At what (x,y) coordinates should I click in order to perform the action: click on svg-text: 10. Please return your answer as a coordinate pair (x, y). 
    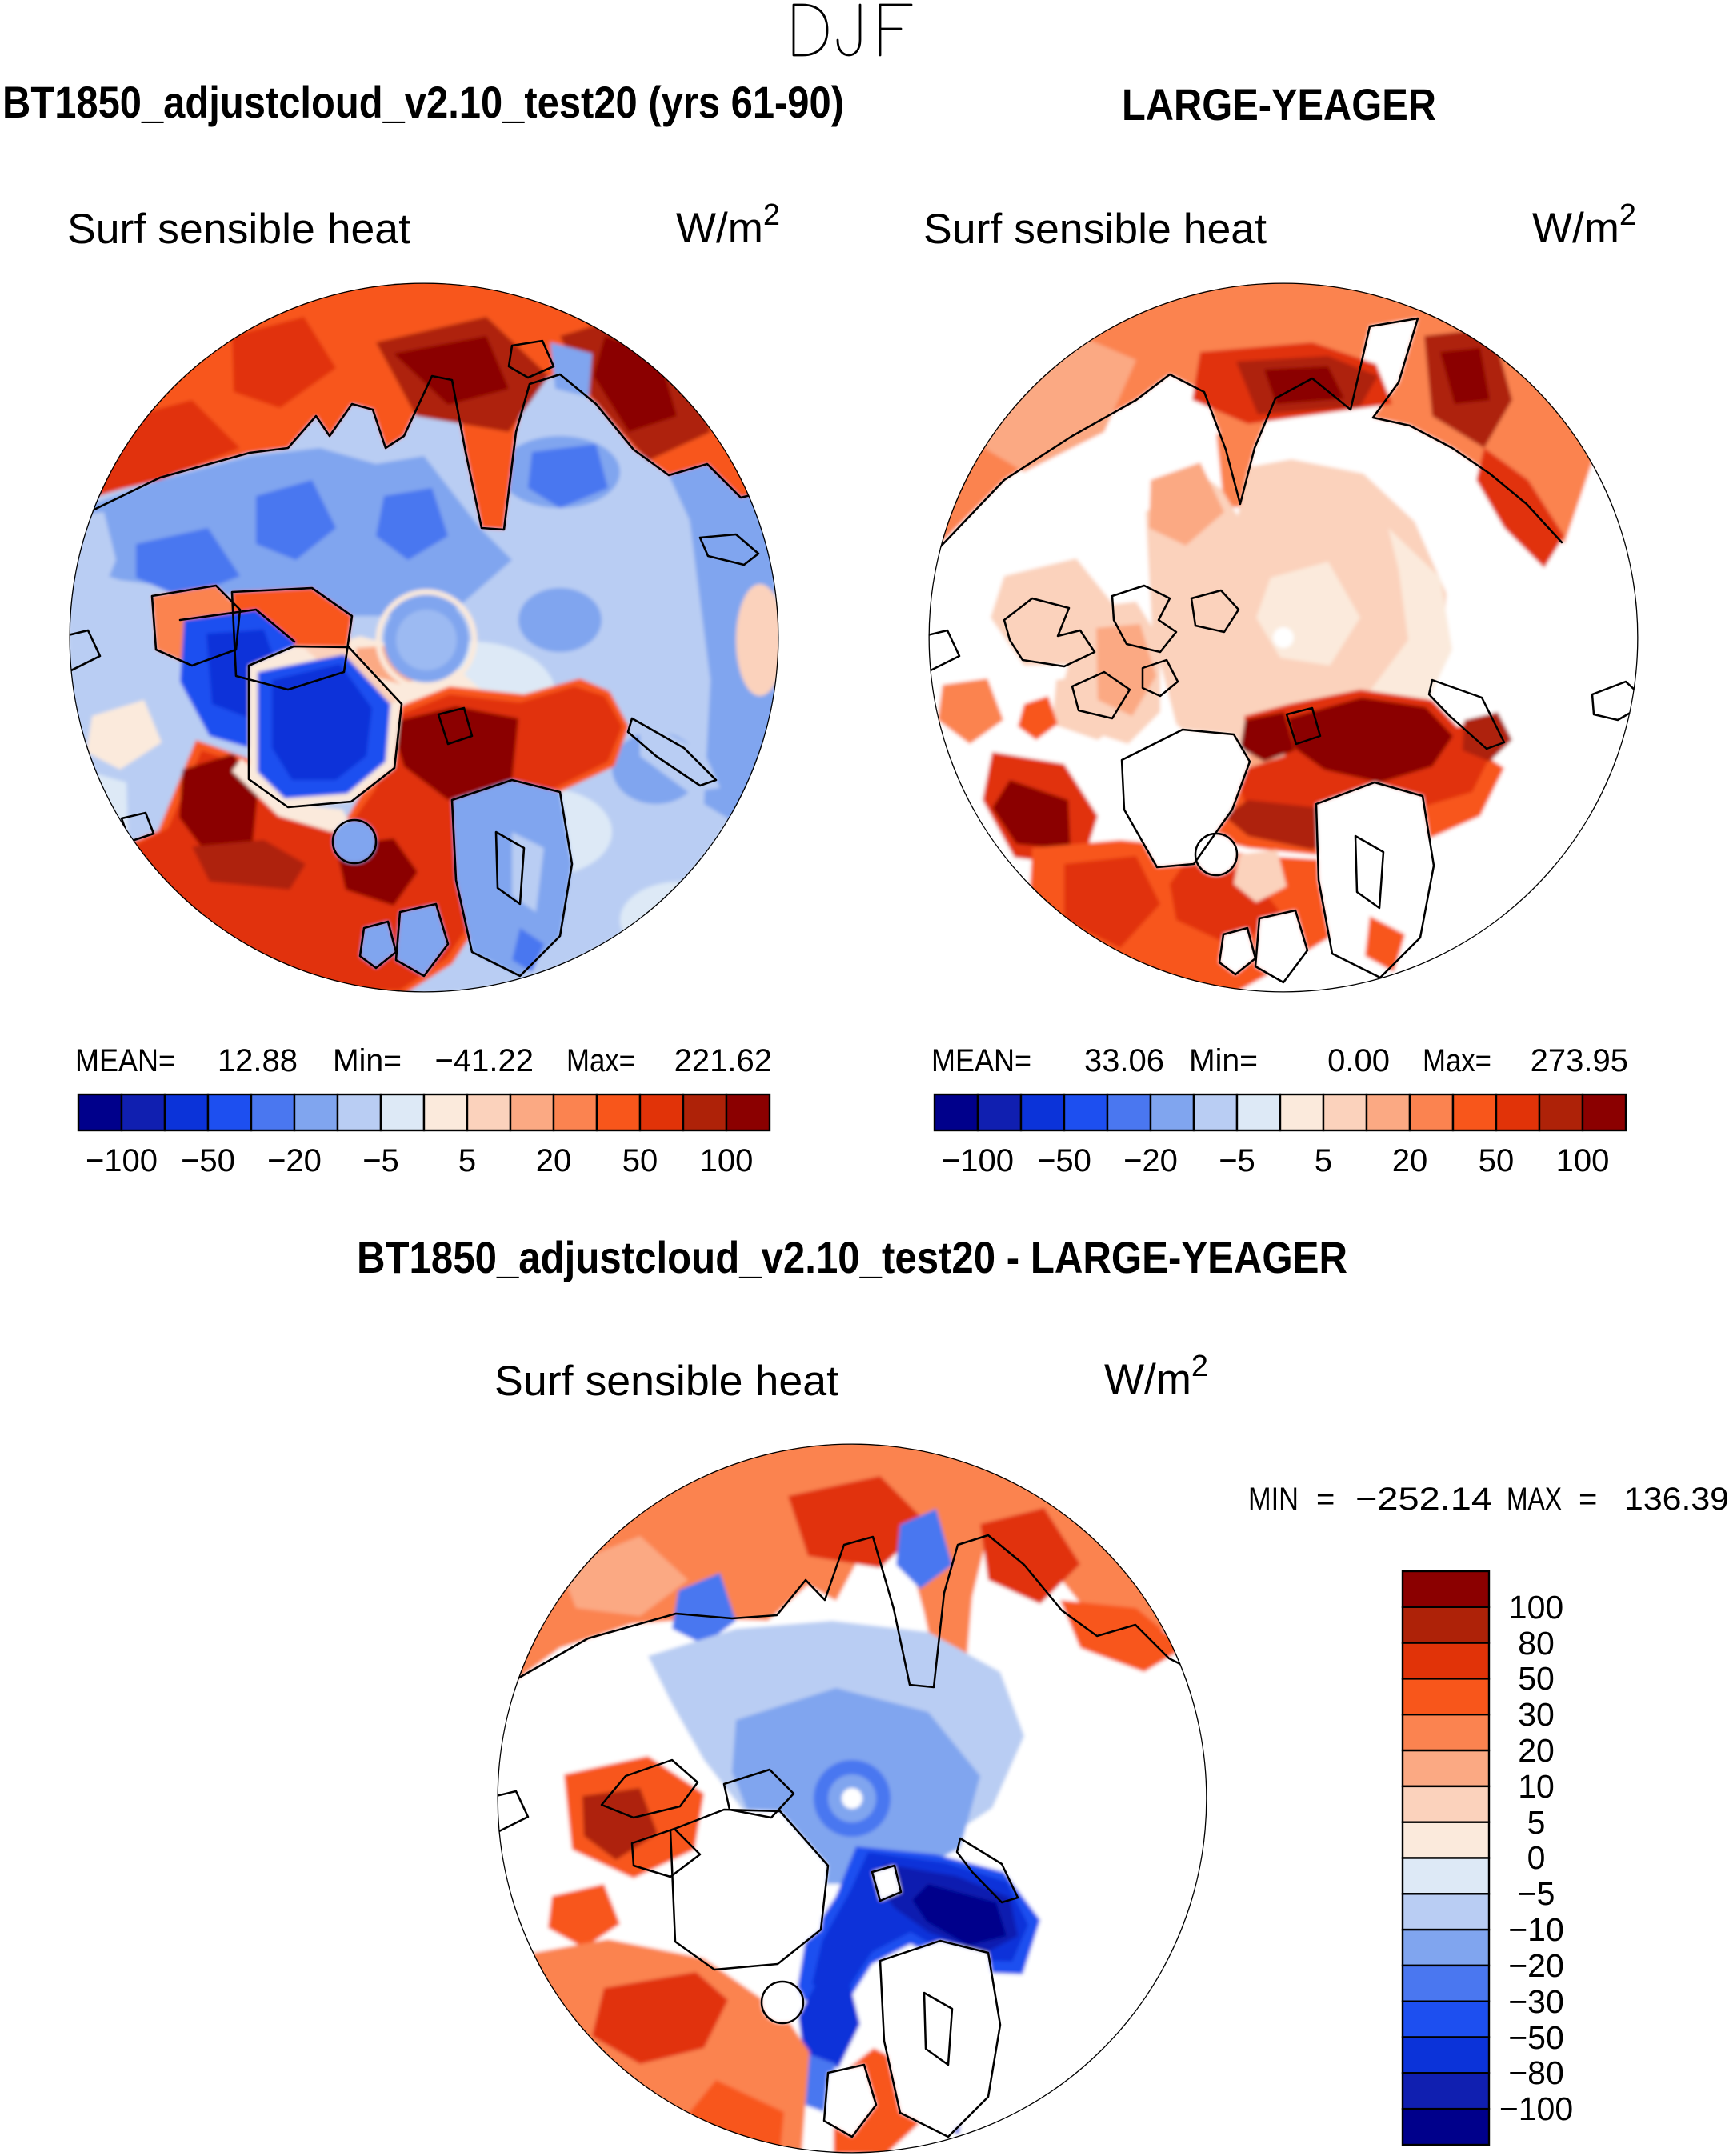
    Looking at the image, I should click on (1537, 1786).